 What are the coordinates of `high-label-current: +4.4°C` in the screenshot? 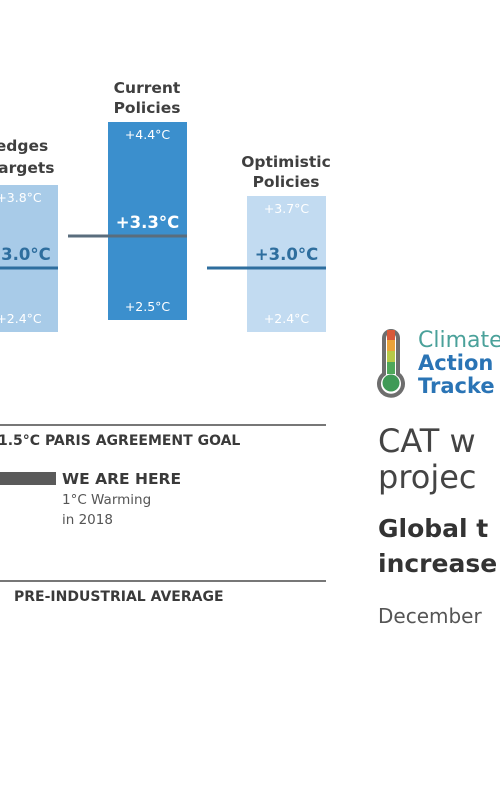 It's located at (148, 134).